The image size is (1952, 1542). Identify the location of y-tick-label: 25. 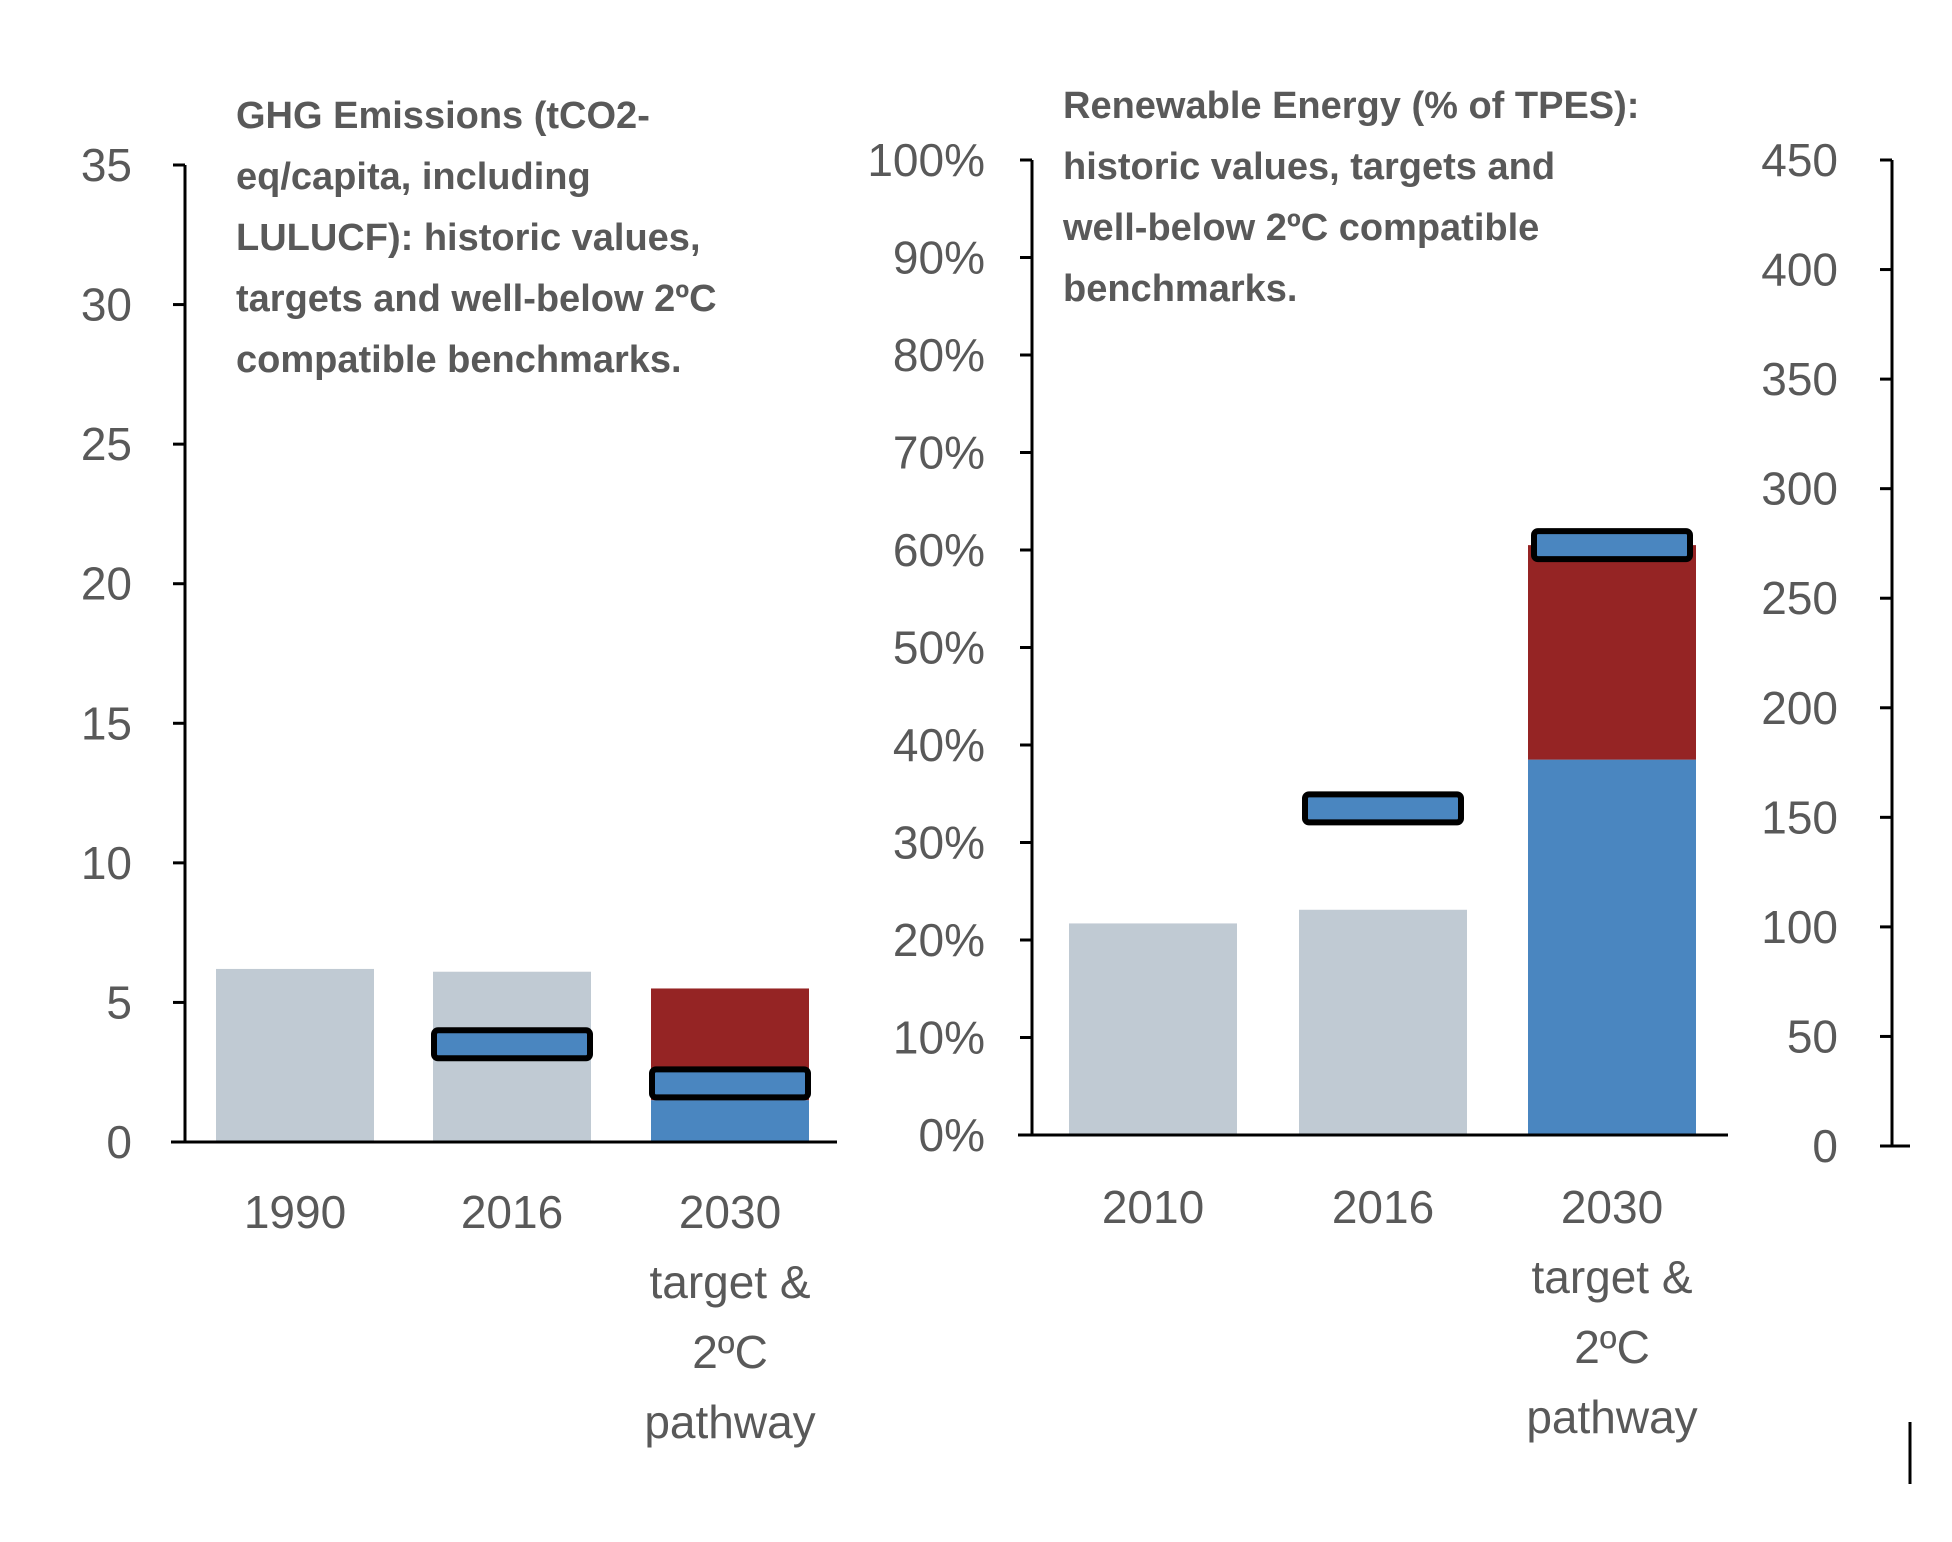
(106, 444).